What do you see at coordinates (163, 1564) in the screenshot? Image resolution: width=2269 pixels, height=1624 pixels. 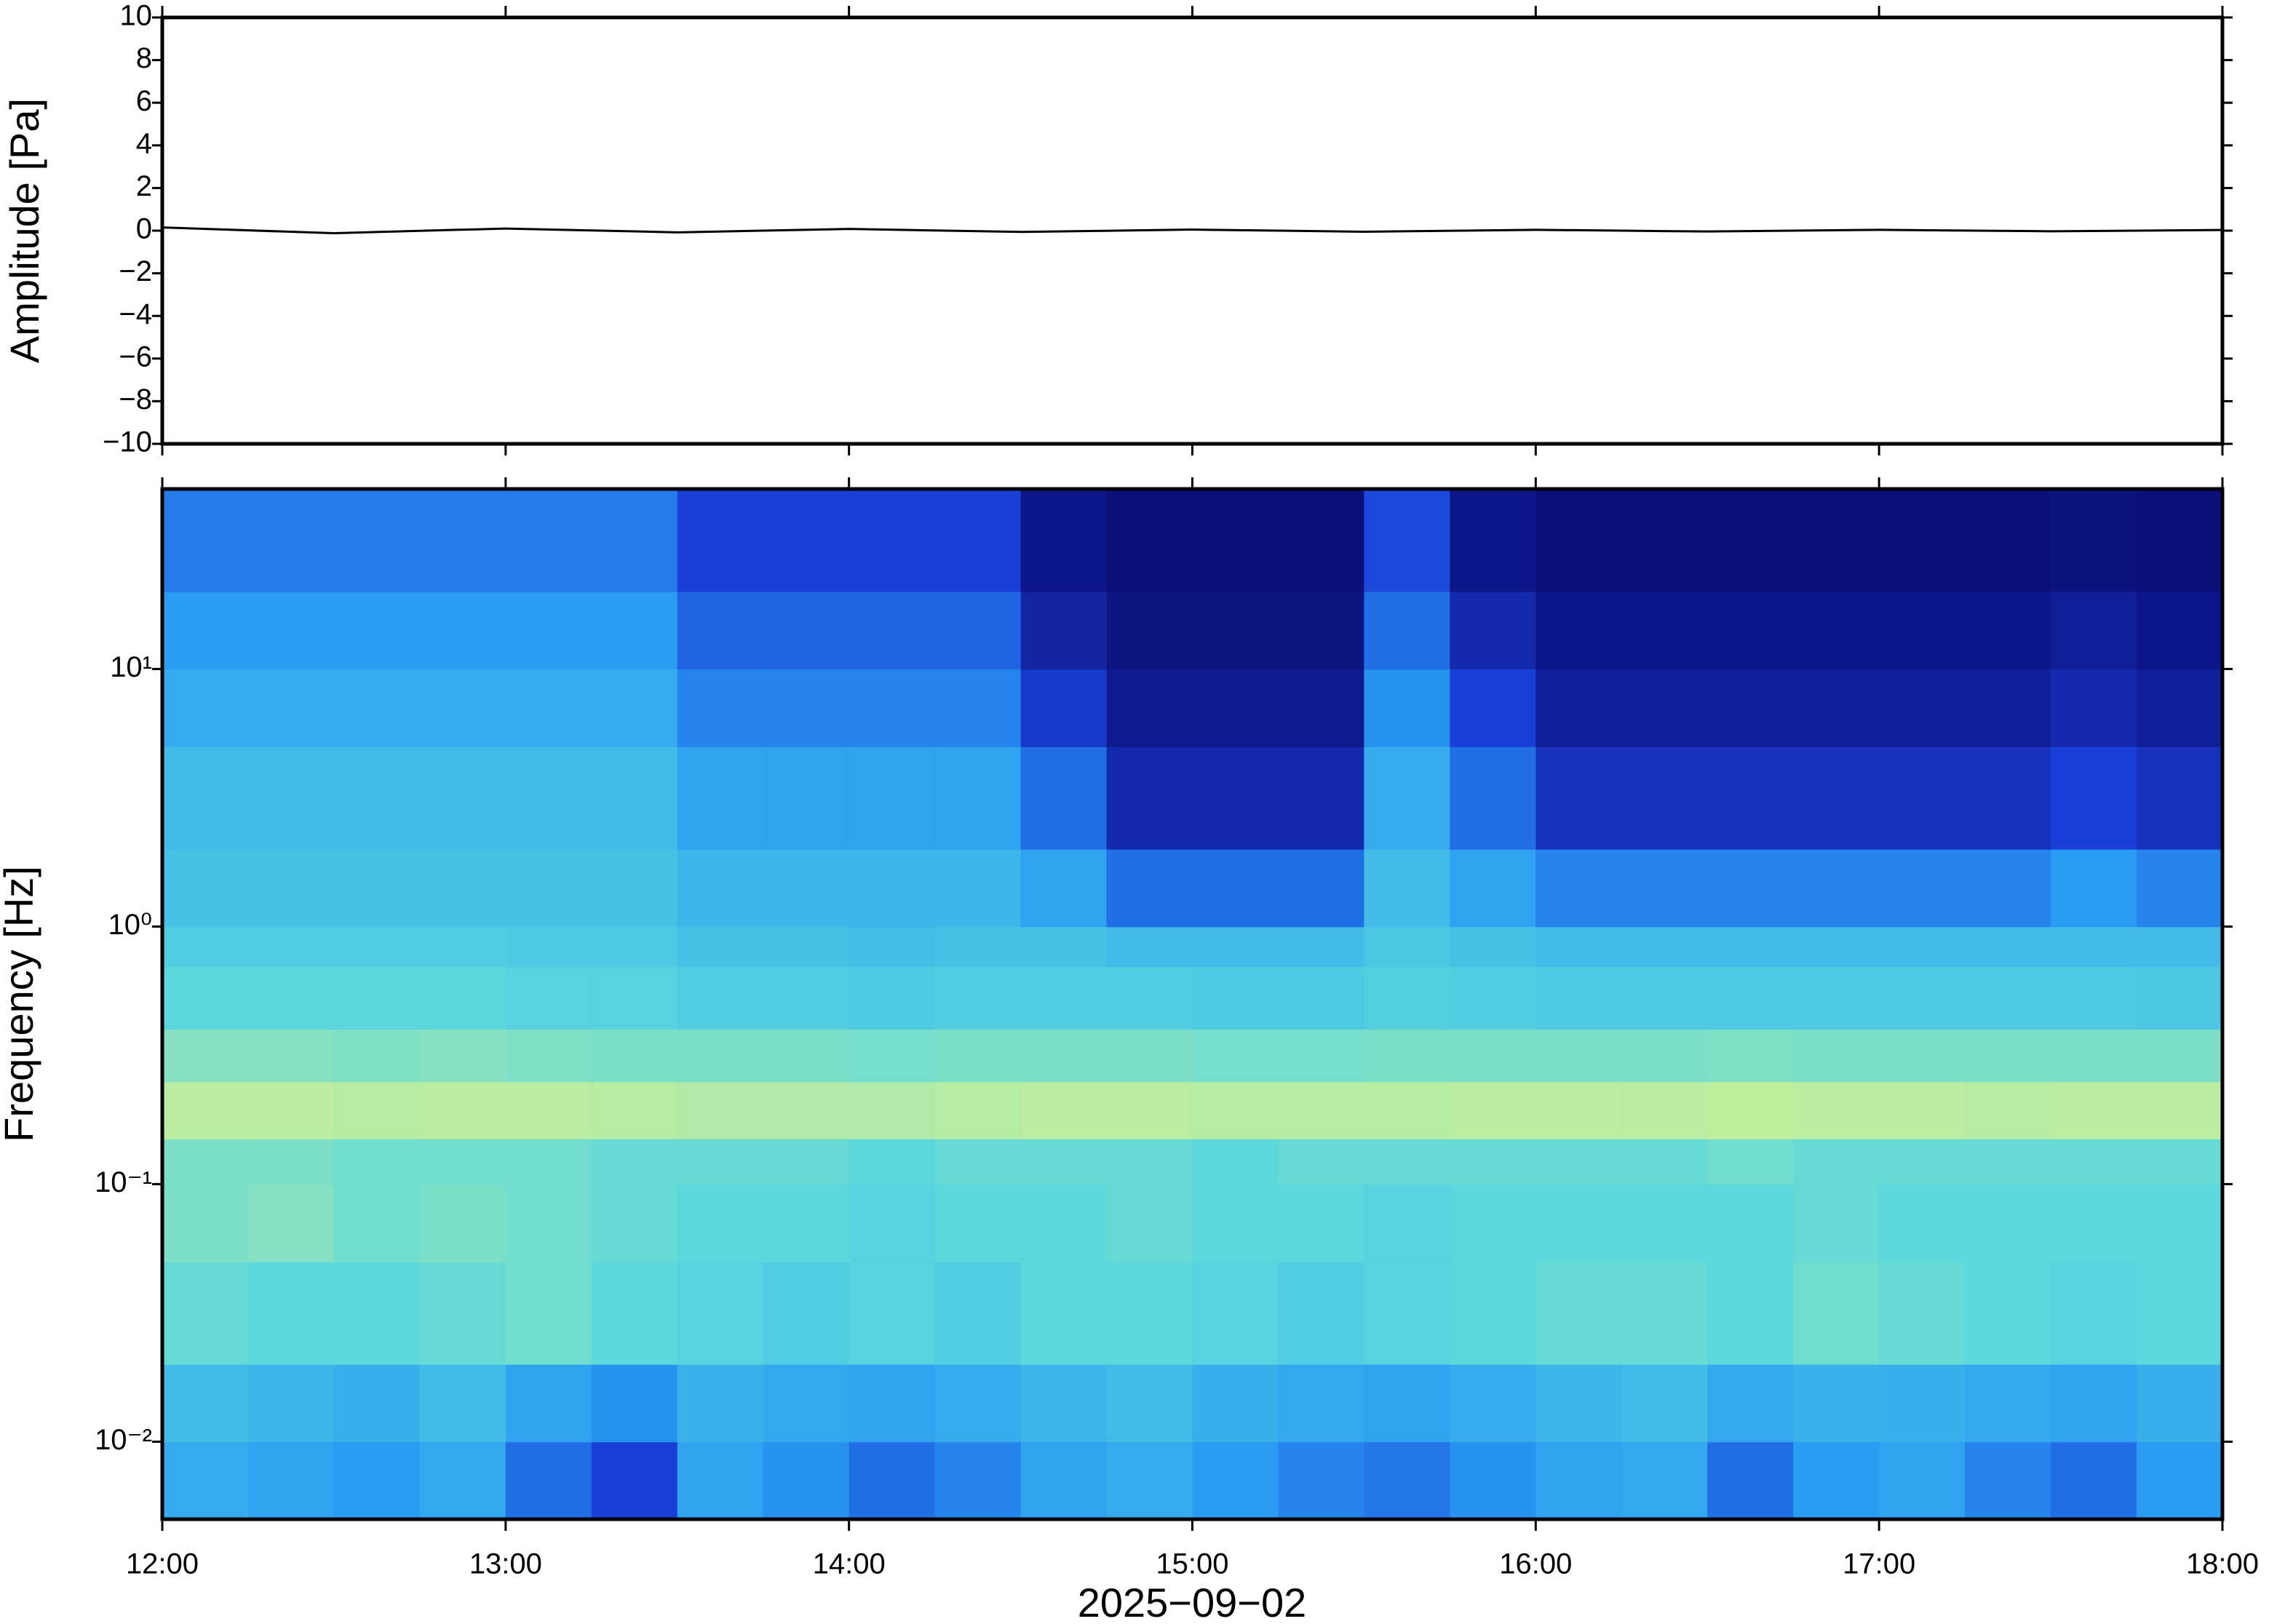 I see `x-tick-label: 12:00` at bounding box center [163, 1564].